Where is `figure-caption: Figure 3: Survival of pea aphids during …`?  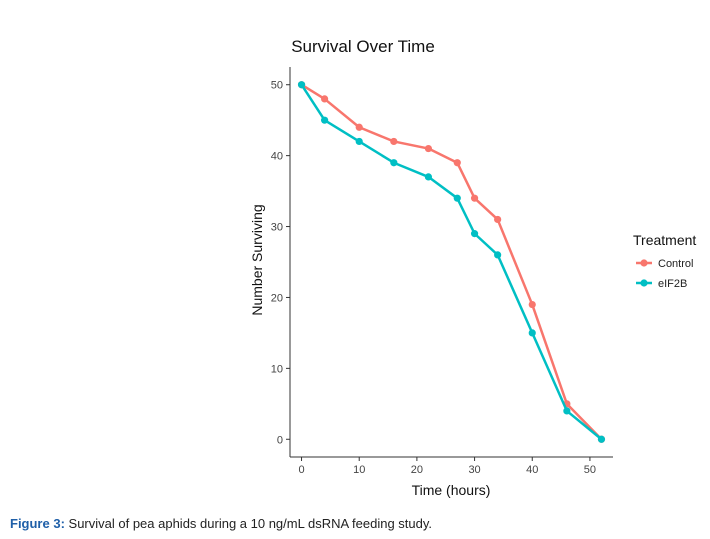
figure-caption: Figure 3: Survival of pea aphids during … is located at coordinates (221, 523).